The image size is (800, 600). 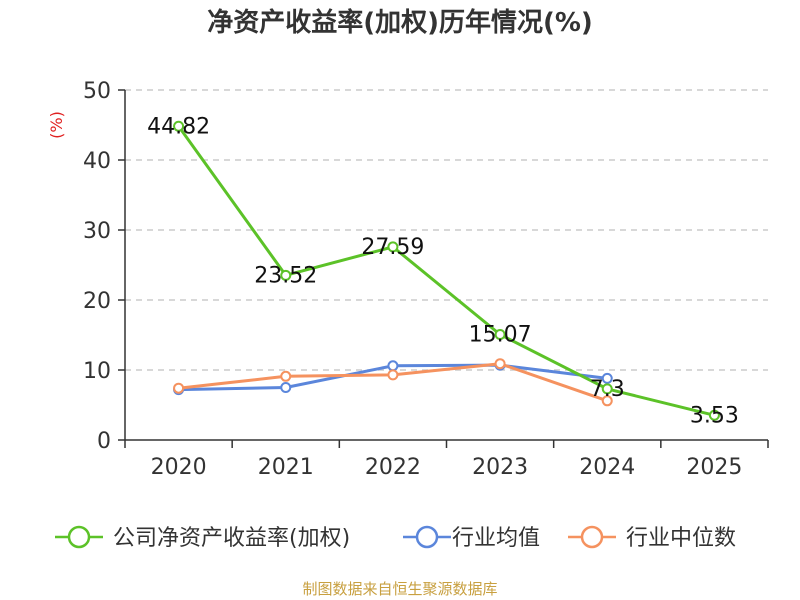 I want to click on legend-label: 行业均值, so click(x=496, y=538).